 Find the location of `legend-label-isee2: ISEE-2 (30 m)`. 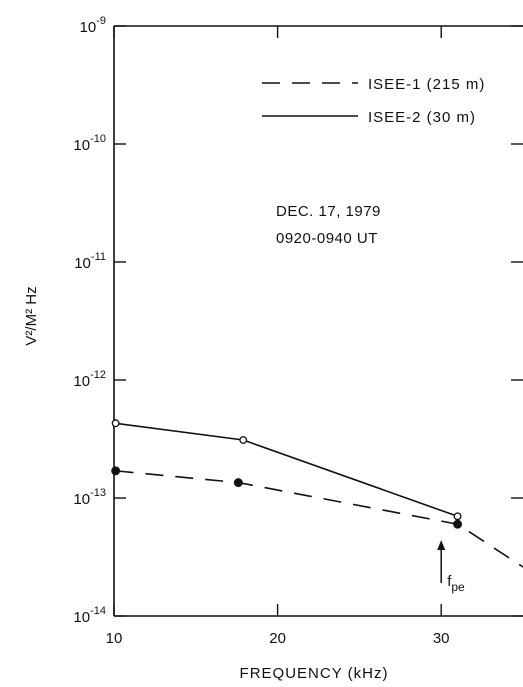

legend-label-isee2: ISEE-2 (30 m) is located at coordinates (422, 117).